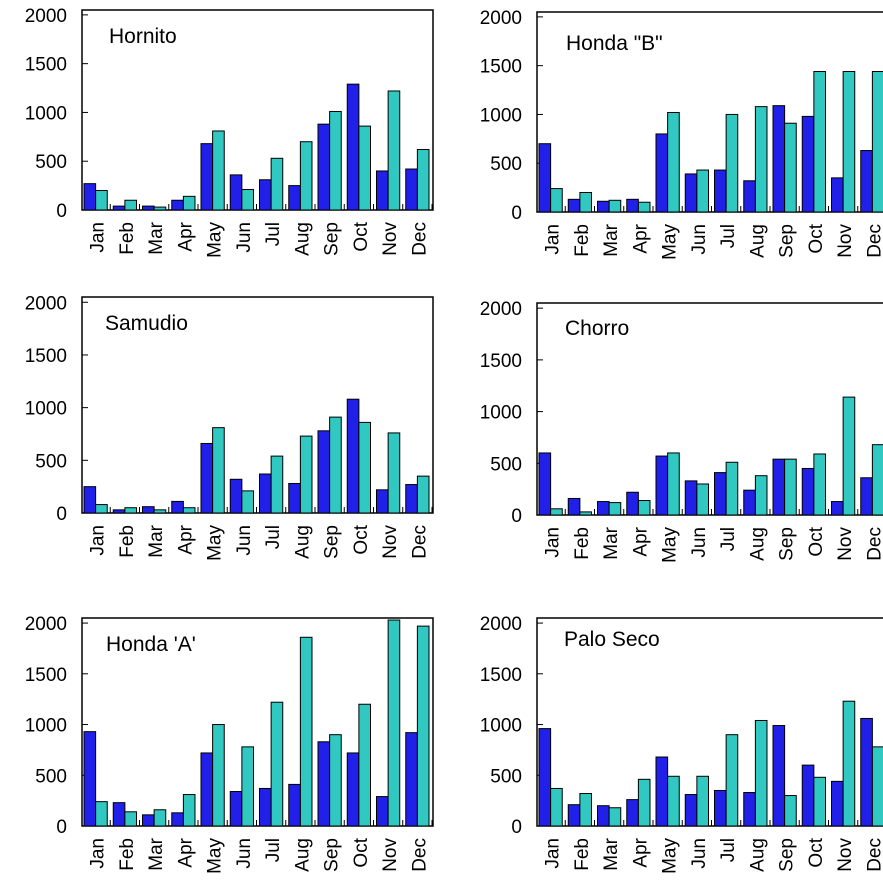 Image resolution: width=883 pixels, height=888 pixels. I want to click on panel-title: Honda 'A', so click(151, 644).